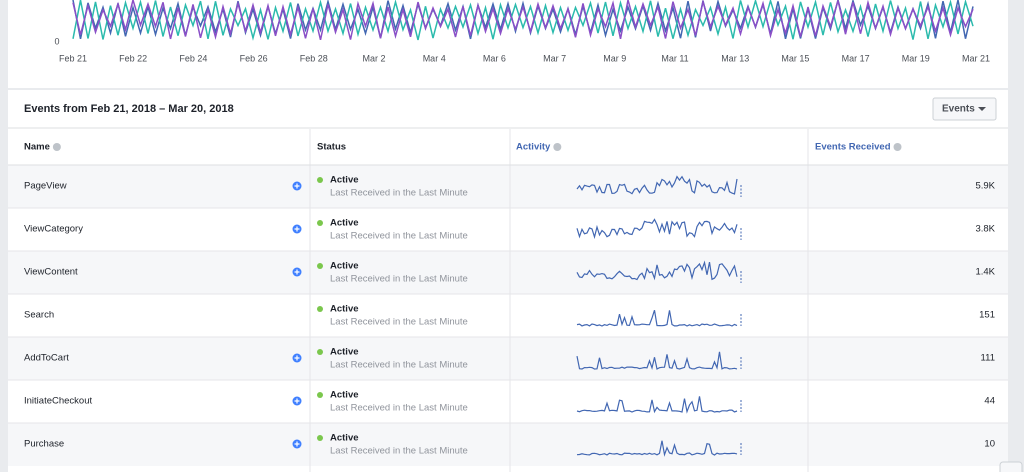 The image size is (1024, 472). I want to click on y-label: 0, so click(56, 41).